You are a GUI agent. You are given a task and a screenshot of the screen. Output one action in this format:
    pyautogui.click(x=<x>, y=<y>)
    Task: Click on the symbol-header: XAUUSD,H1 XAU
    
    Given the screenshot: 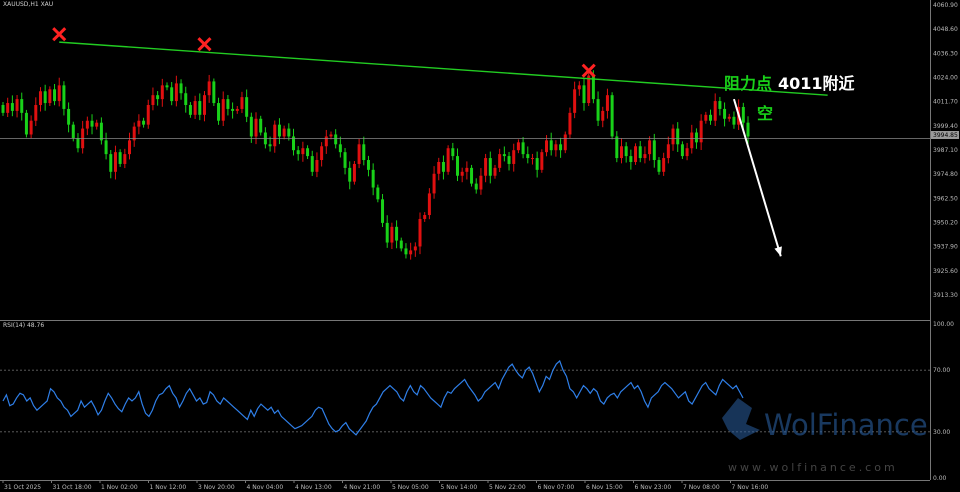 What is the action you would take?
    pyautogui.click(x=28, y=4)
    